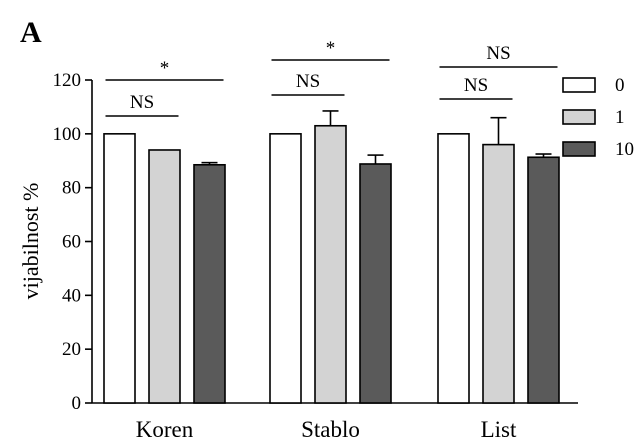 The image size is (639, 441). What do you see at coordinates (624, 149) in the screenshot?
I see `legend-label: 10` at bounding box center [624, 149].